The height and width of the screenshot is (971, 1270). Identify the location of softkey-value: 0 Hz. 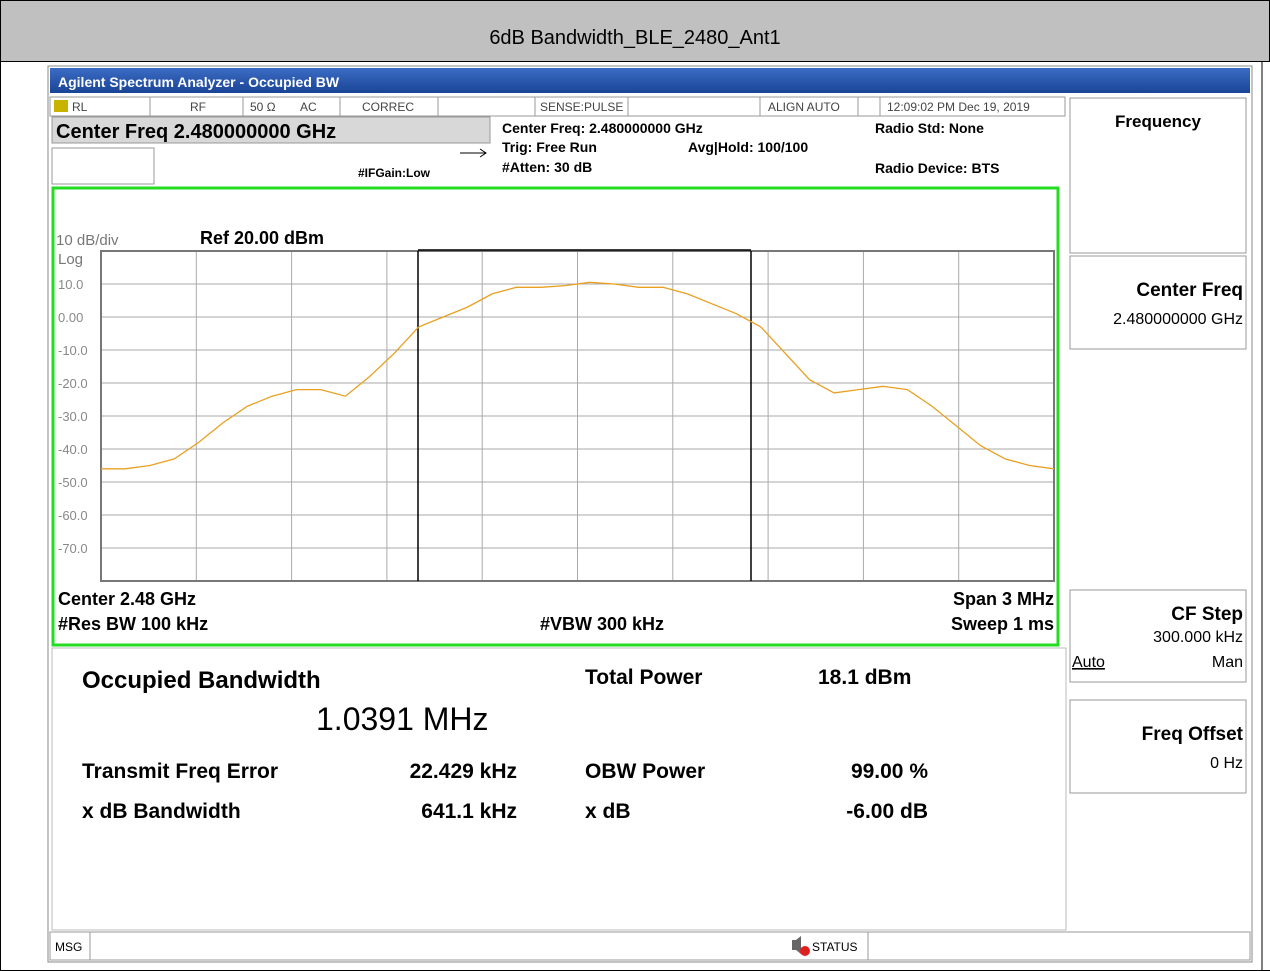
(1226, 763).